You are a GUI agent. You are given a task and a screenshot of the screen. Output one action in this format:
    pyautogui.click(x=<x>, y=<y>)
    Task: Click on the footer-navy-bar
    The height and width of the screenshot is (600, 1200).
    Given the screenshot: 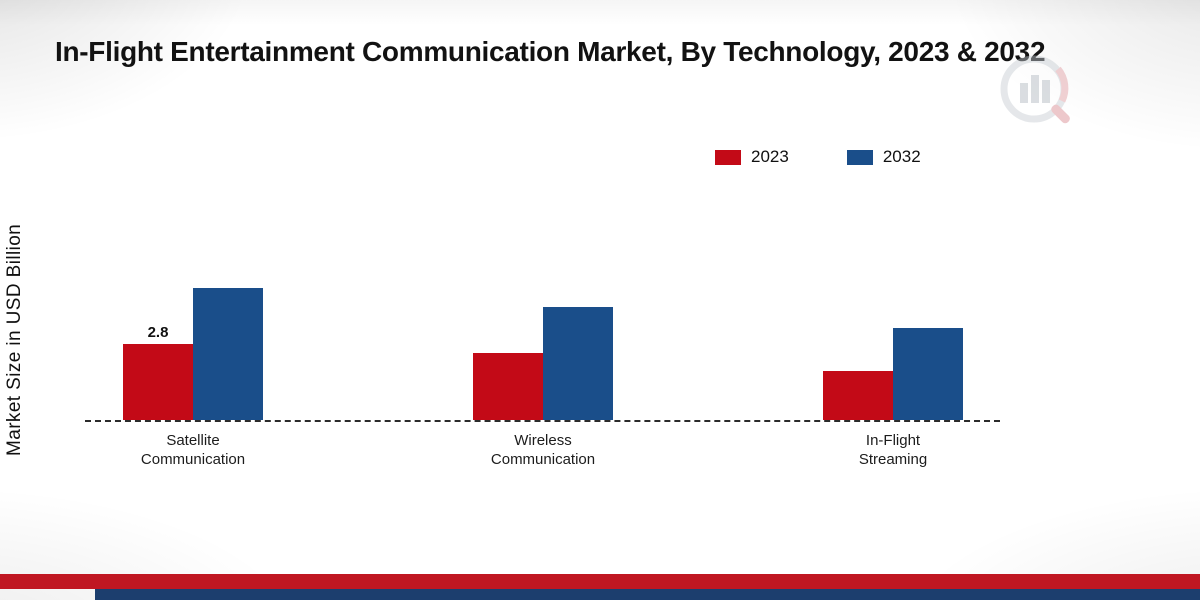 What is the action you would take?
    pyautogui.click(x=647, y=594)
    